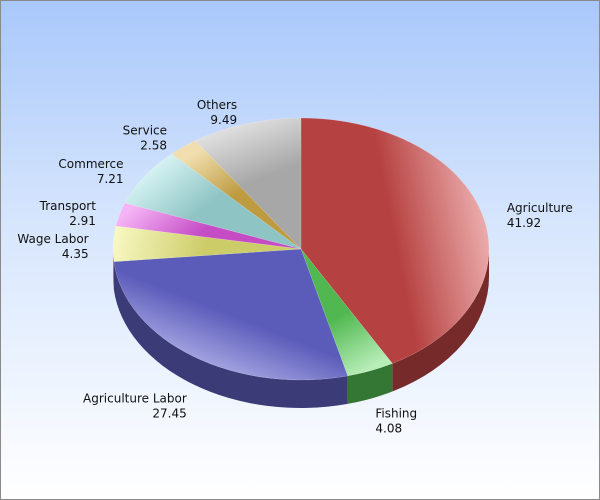 The image size is (600, 500). What do you see at coordinates (153, 146) in the screenshot?
I see `slice-value-service: 2.58` at bounding box center [153, 146].